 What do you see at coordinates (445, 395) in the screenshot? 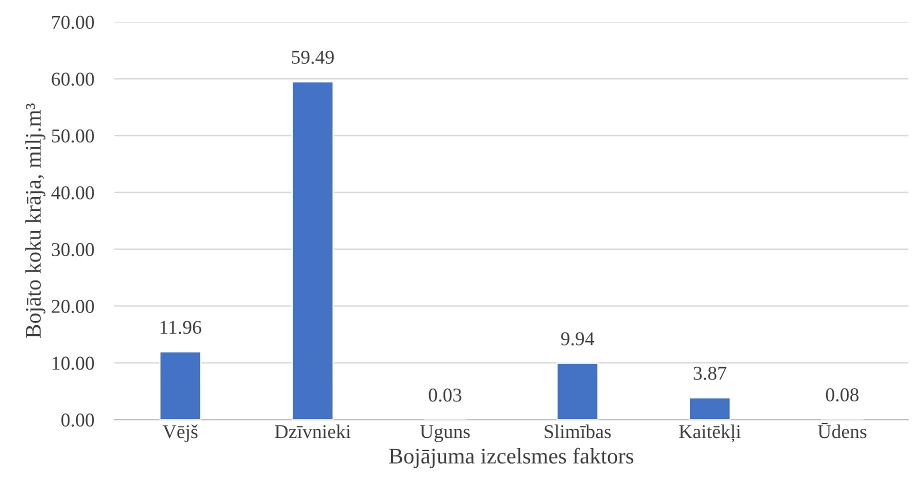
I see `data-label: 0.03` at bounding box center [445, 395].